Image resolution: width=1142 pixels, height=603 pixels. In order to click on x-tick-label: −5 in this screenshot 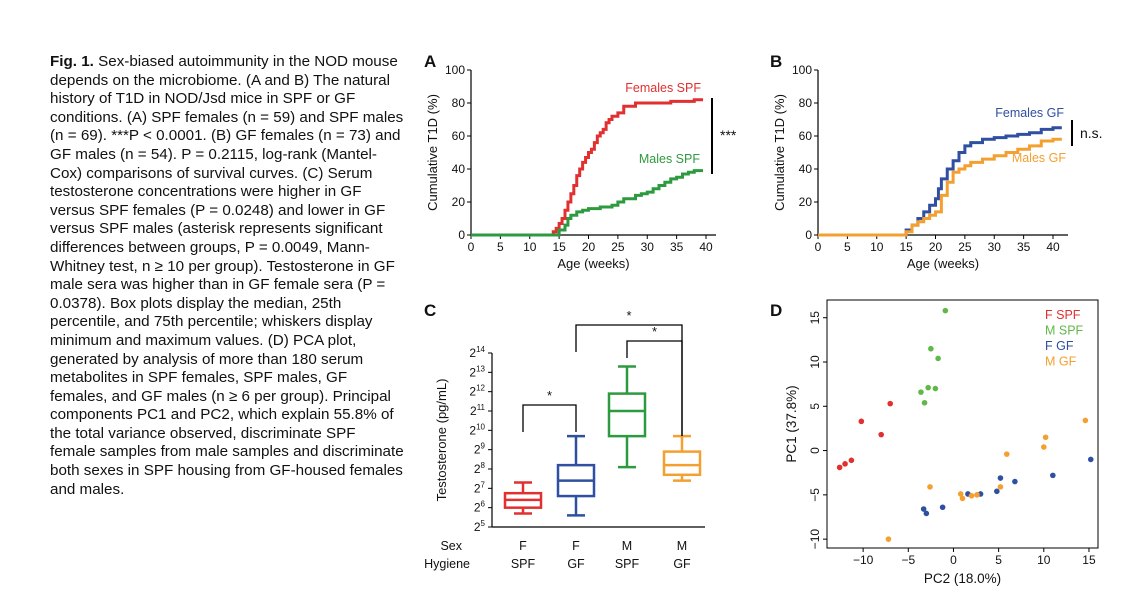, I will do `click(908, 560)`.